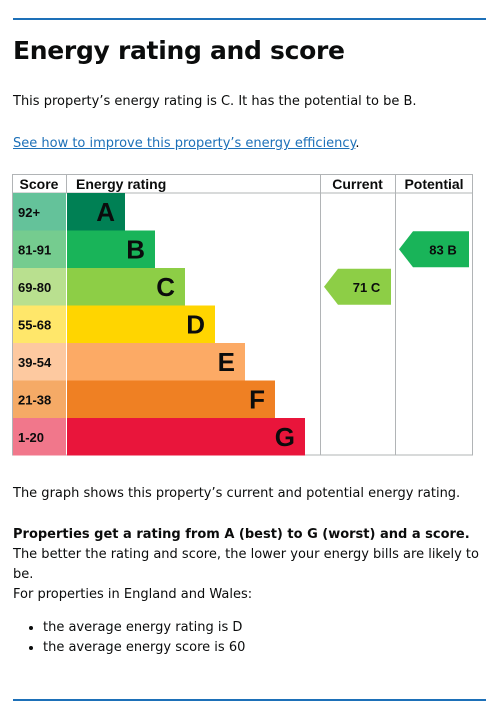  Describe the element at coordinates (433, 184) in the screenshot. I see `header-potential: Potential` at that location.